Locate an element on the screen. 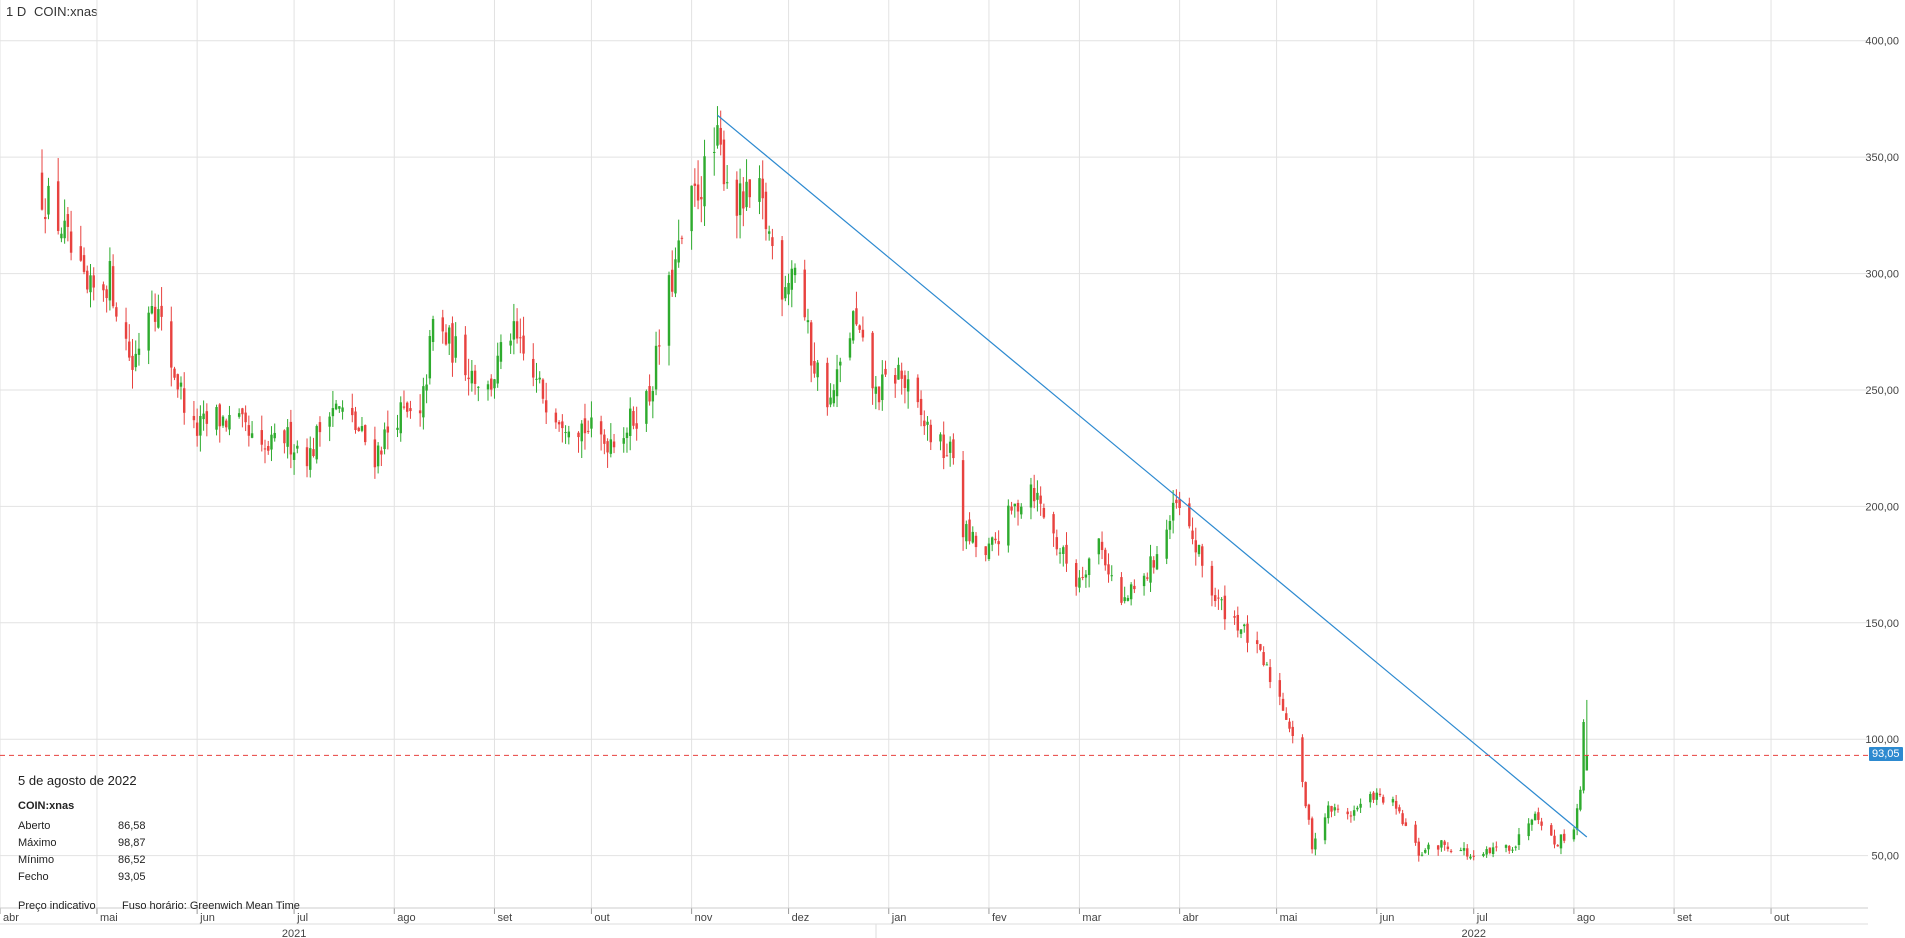  y-tick-label: 300,00 is located at coordinates (1882, 275).